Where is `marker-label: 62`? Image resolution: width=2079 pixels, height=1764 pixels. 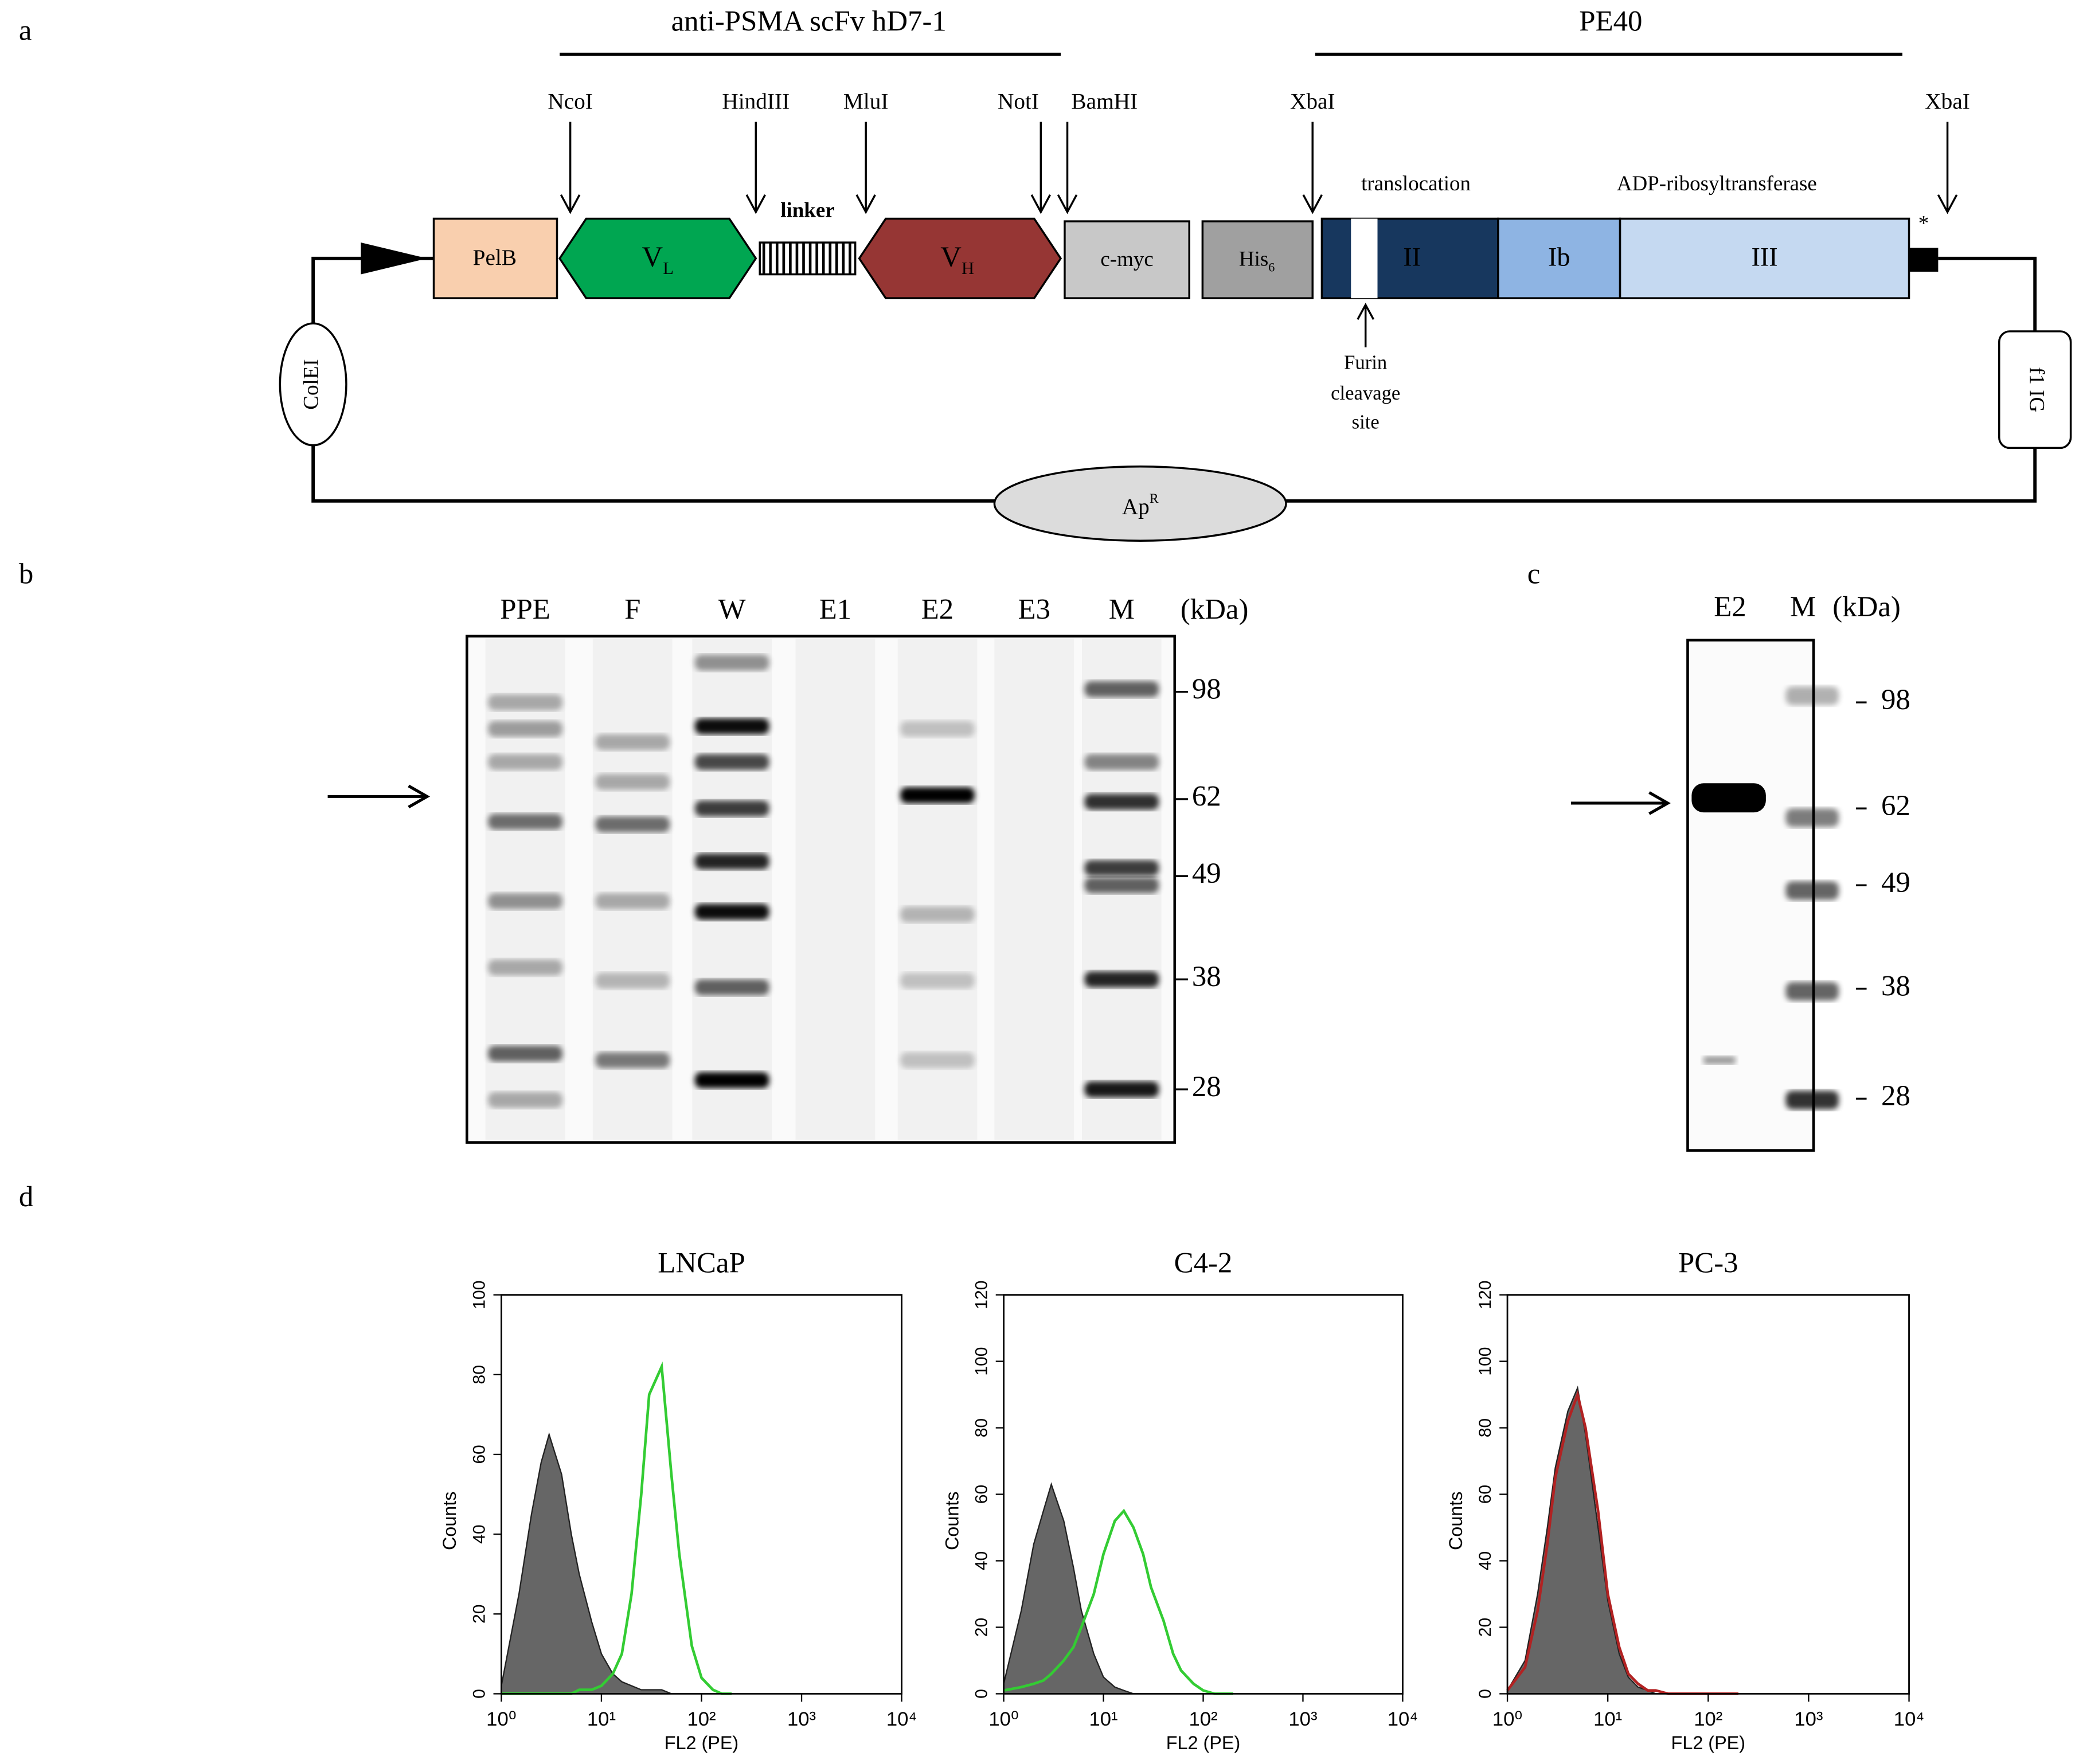 marker-label: 62 is located at coordinates (1206, 796).